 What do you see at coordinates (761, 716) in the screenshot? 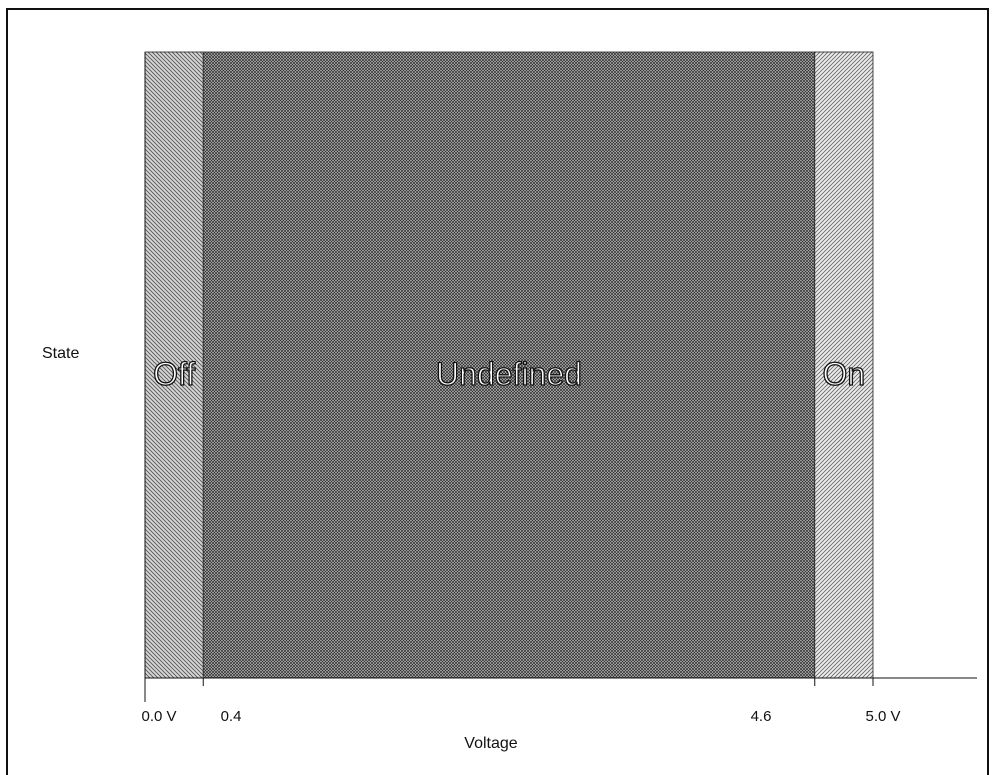
I see `x-tick-label: 4.6` at bounding box center [761, 716].